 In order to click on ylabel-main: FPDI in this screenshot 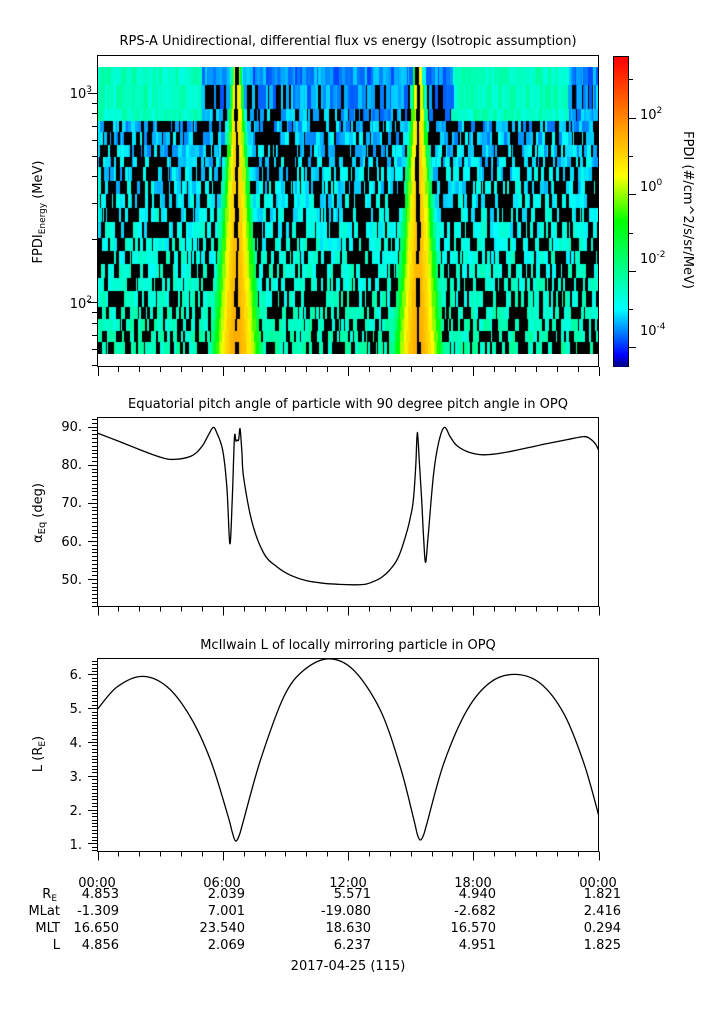, I will do `click(38, 248)`.